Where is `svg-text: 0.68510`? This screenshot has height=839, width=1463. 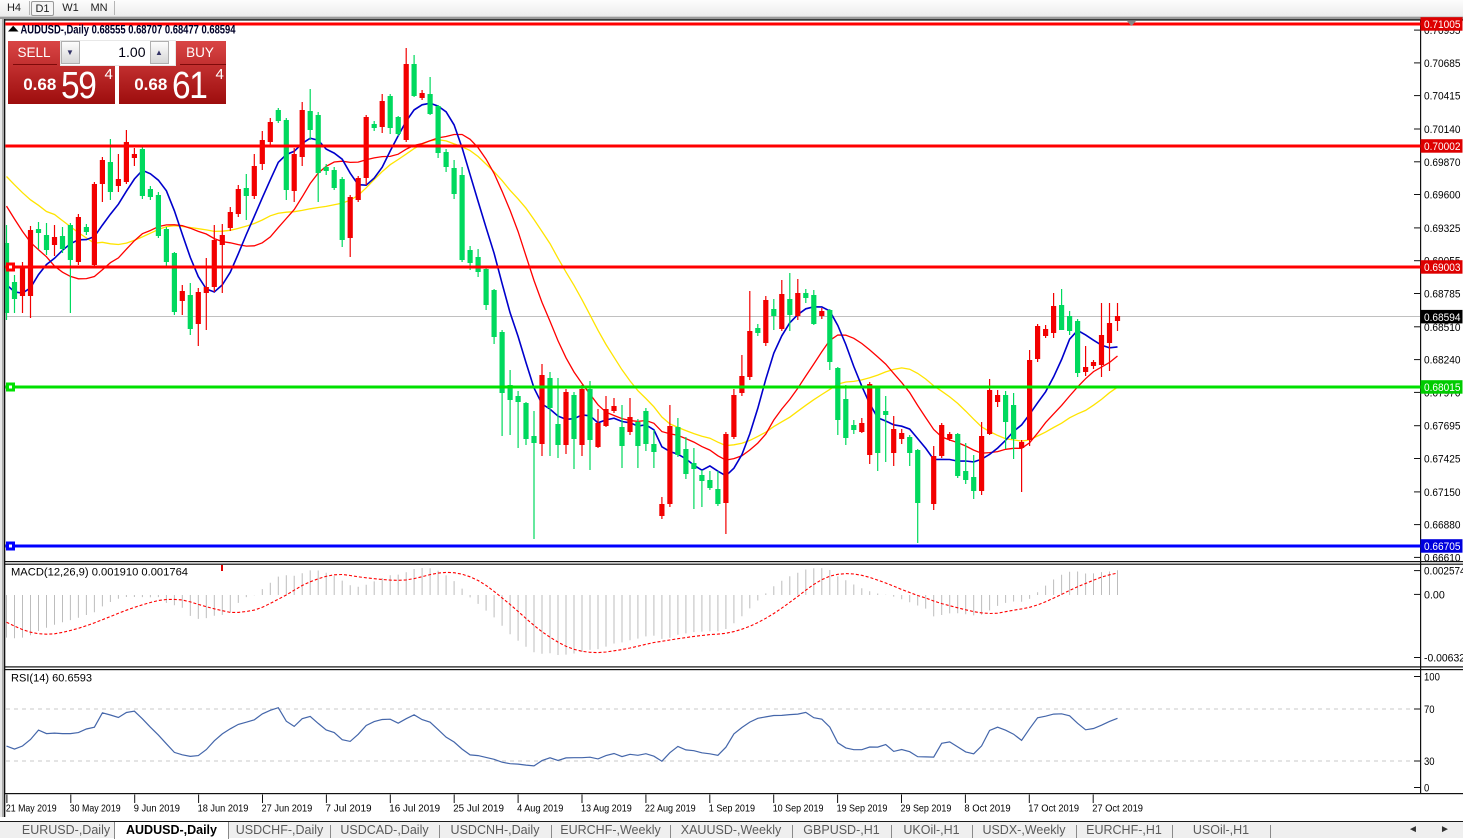 svg-text: 0.68510 is located at coordinates (1442, 328).